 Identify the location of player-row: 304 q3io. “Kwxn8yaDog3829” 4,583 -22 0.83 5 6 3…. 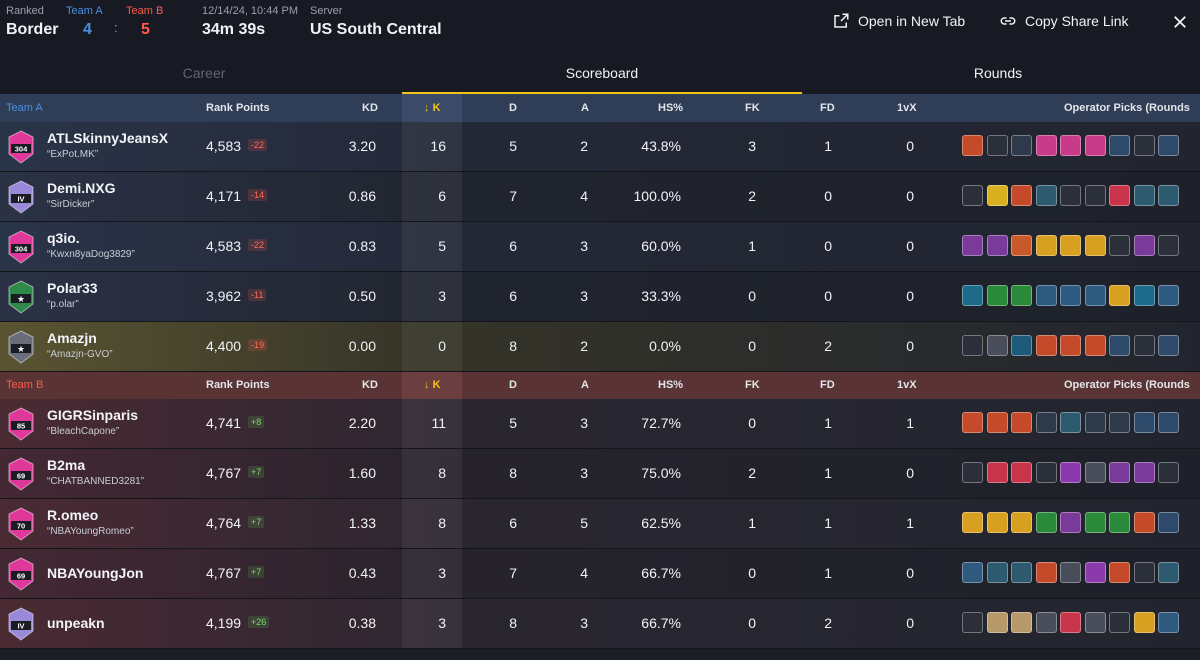
(600, 247).